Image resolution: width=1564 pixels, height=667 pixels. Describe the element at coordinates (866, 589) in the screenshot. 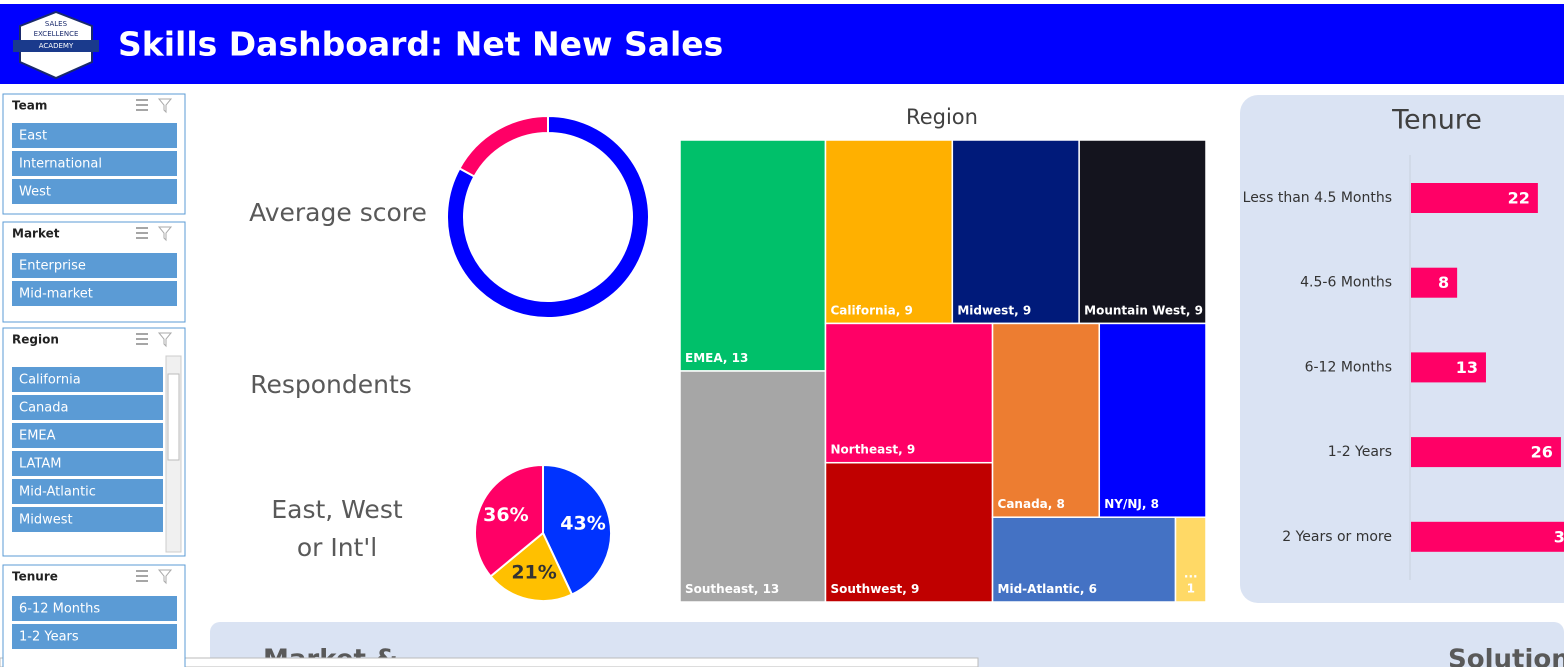

I see `treemap-category: Southwest` at that location.